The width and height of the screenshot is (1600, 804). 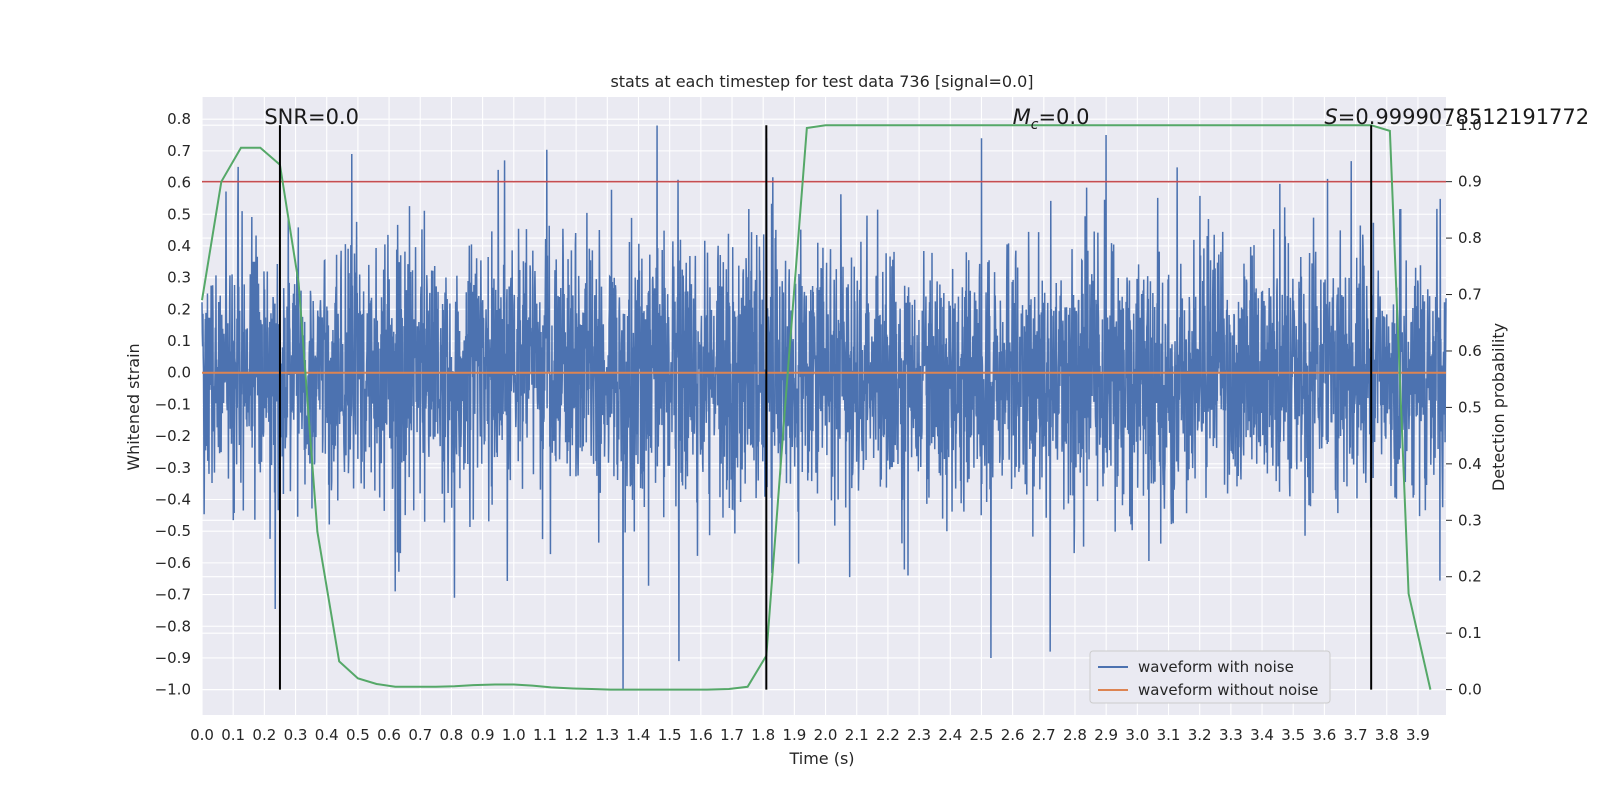 I want to click on x-tick-label: 0.0, so click(x=202, y=735).